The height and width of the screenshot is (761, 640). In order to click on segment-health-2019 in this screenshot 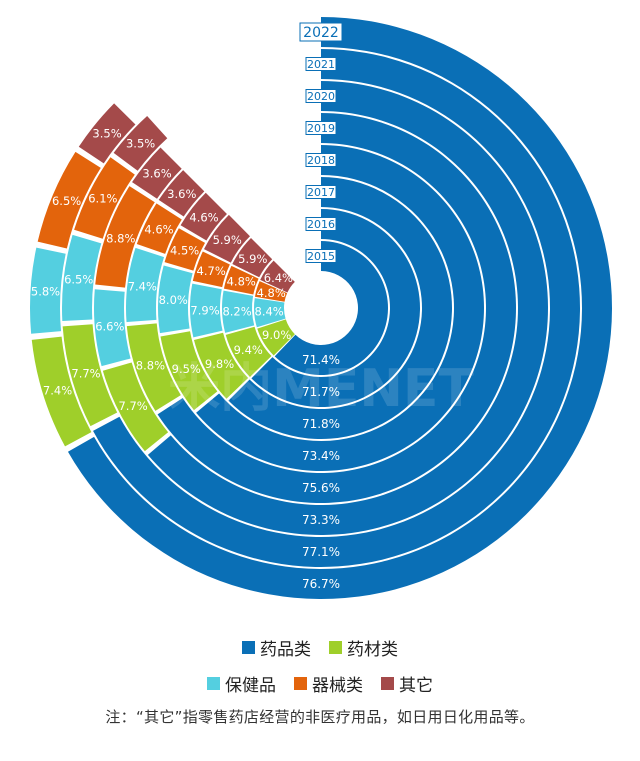, I will do `click(145, 285)`.